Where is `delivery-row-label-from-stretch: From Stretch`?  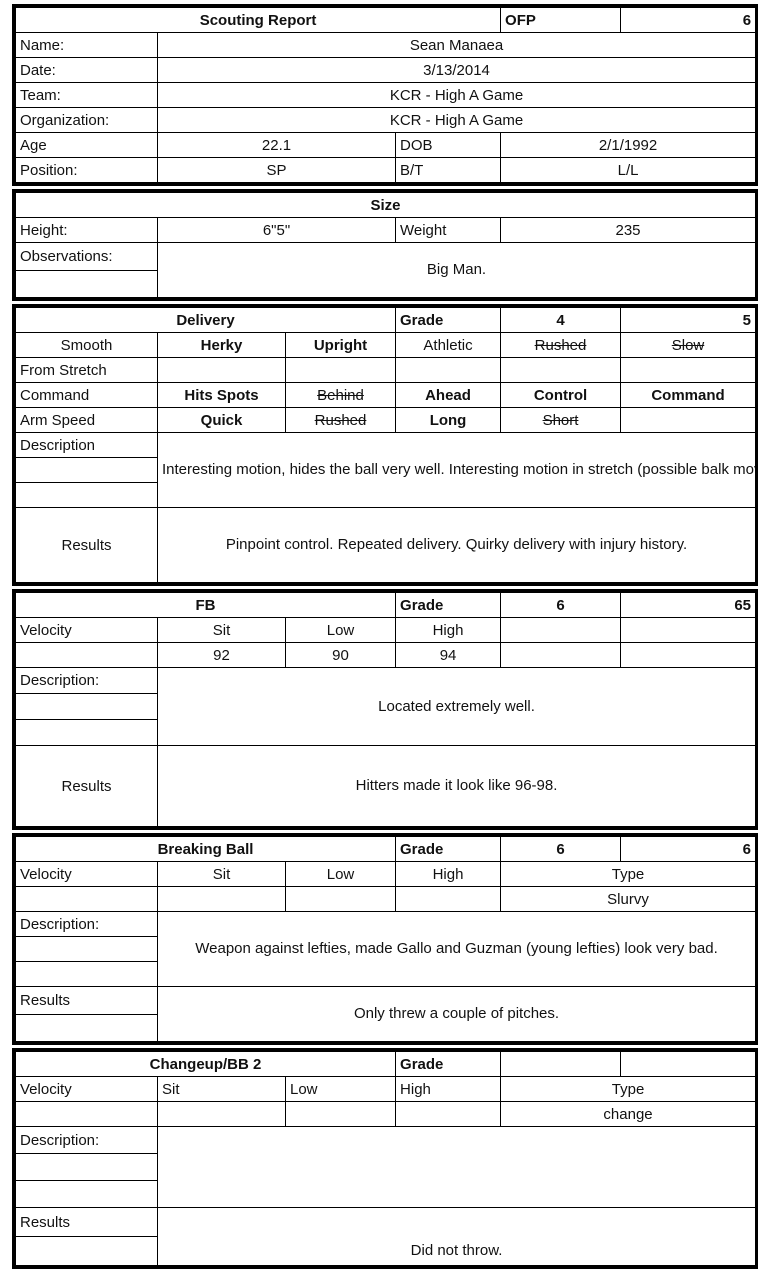 delivery-row-label-from-stretch: From Stretch is located at coordinates (86, 370).